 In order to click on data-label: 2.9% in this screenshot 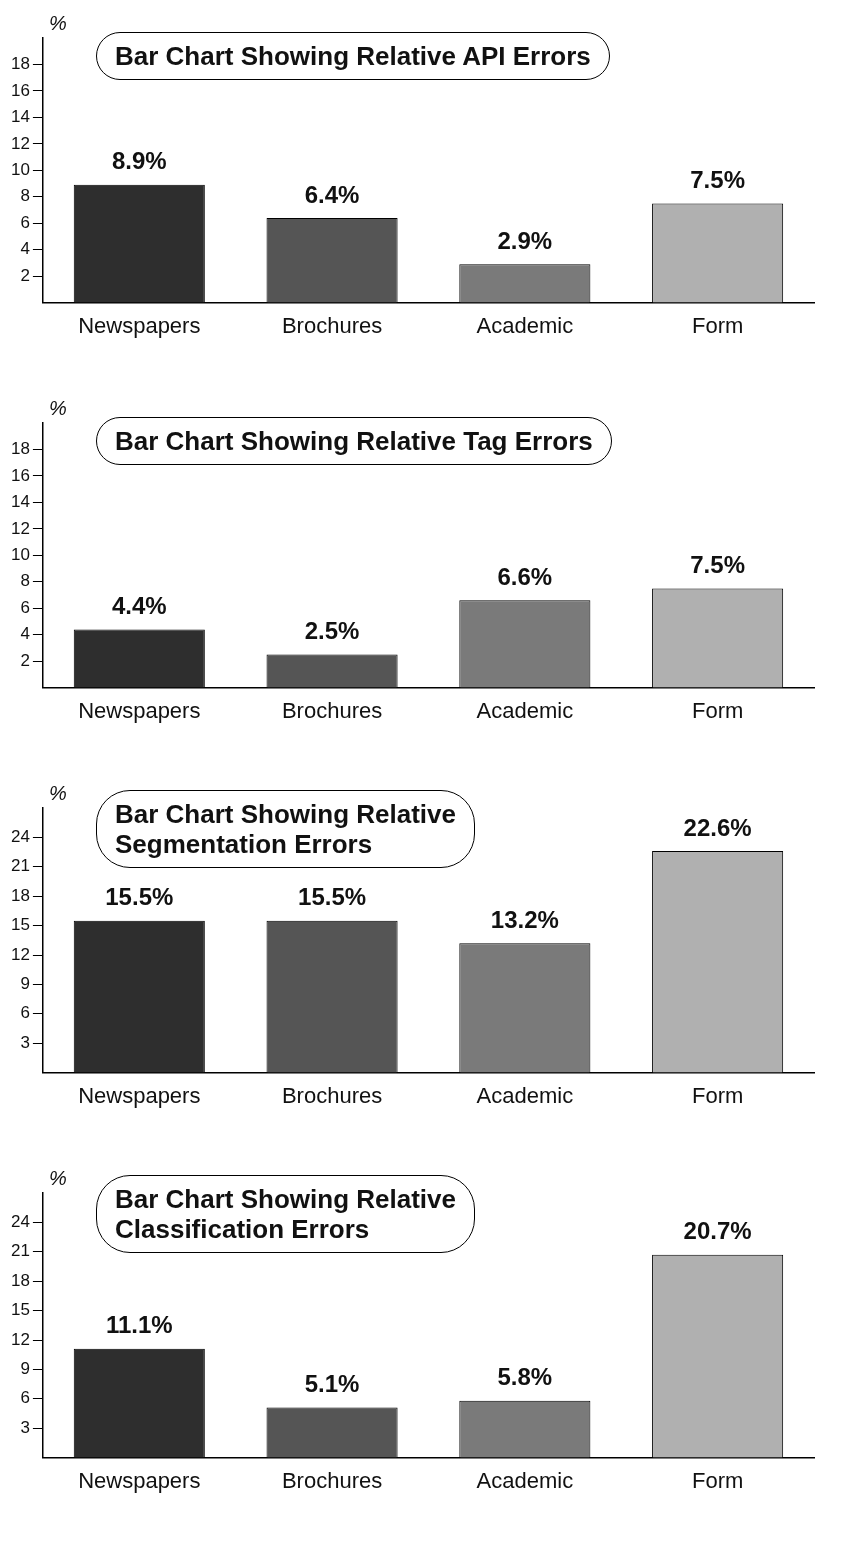, I will do `click(525, 240)`.